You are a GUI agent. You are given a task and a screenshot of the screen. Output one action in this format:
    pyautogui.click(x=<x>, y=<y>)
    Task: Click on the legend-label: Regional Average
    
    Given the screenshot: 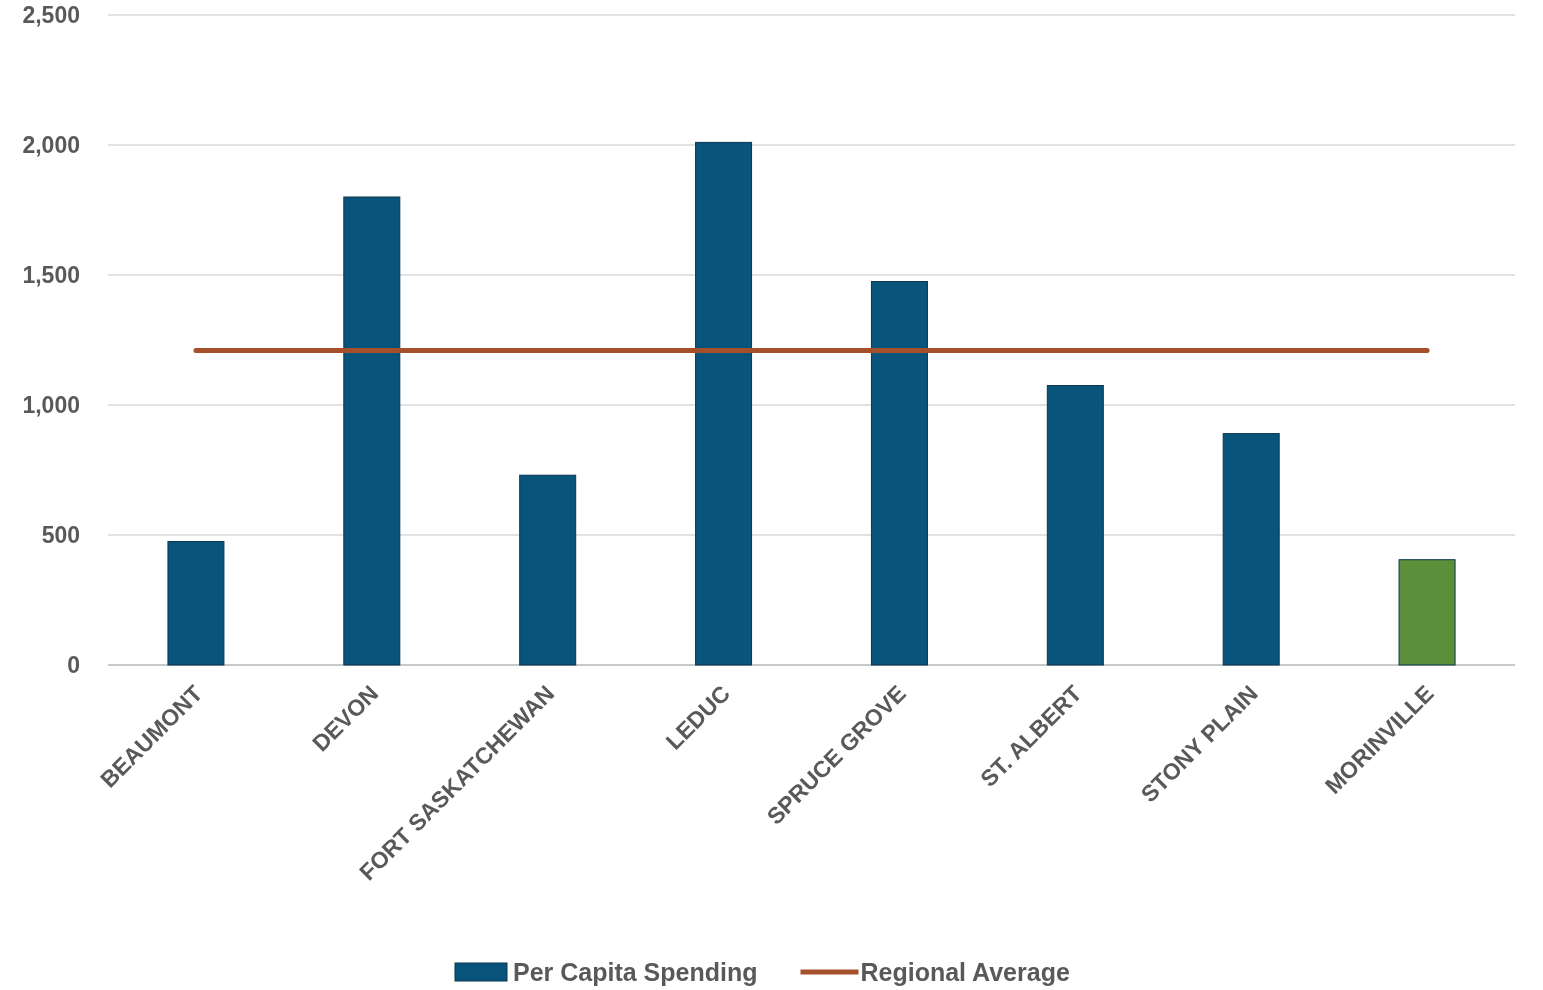 What is the action you would take?
    pyautogui.click(x=965, y=971)
    